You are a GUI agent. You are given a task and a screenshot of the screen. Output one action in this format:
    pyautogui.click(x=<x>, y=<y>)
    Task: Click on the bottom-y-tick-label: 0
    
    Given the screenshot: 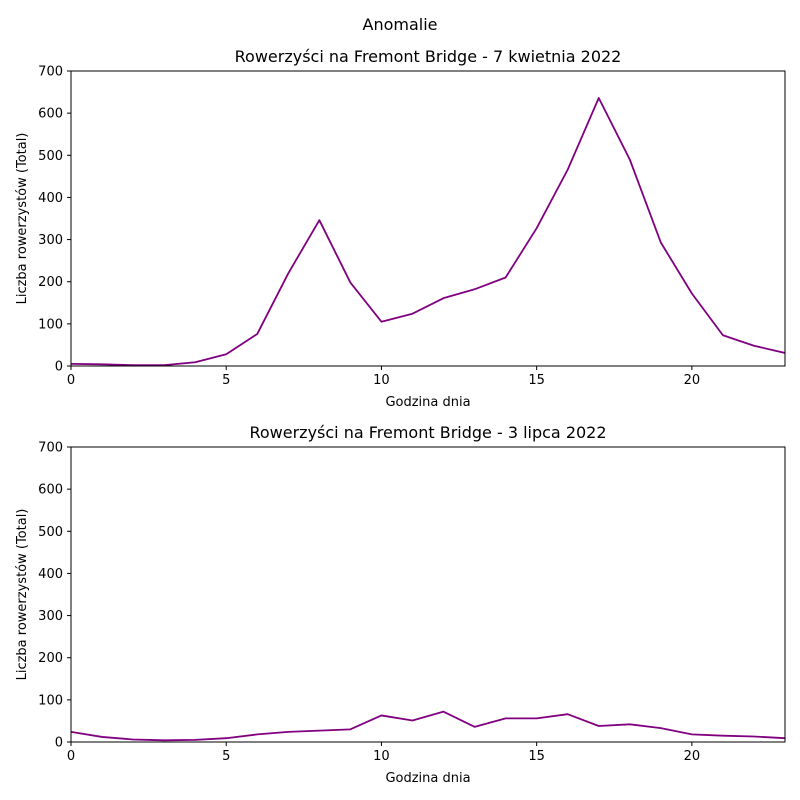 What is the action you would take?
    pyautogui.click(x=59, y=743)
    